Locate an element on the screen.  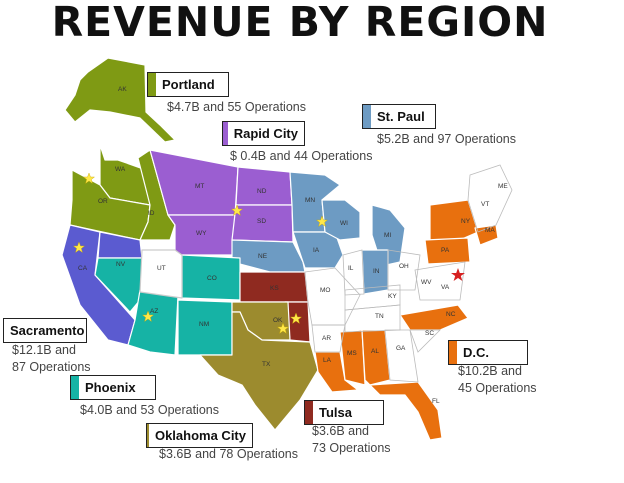
state-nv is located at coordinates (118, 285).